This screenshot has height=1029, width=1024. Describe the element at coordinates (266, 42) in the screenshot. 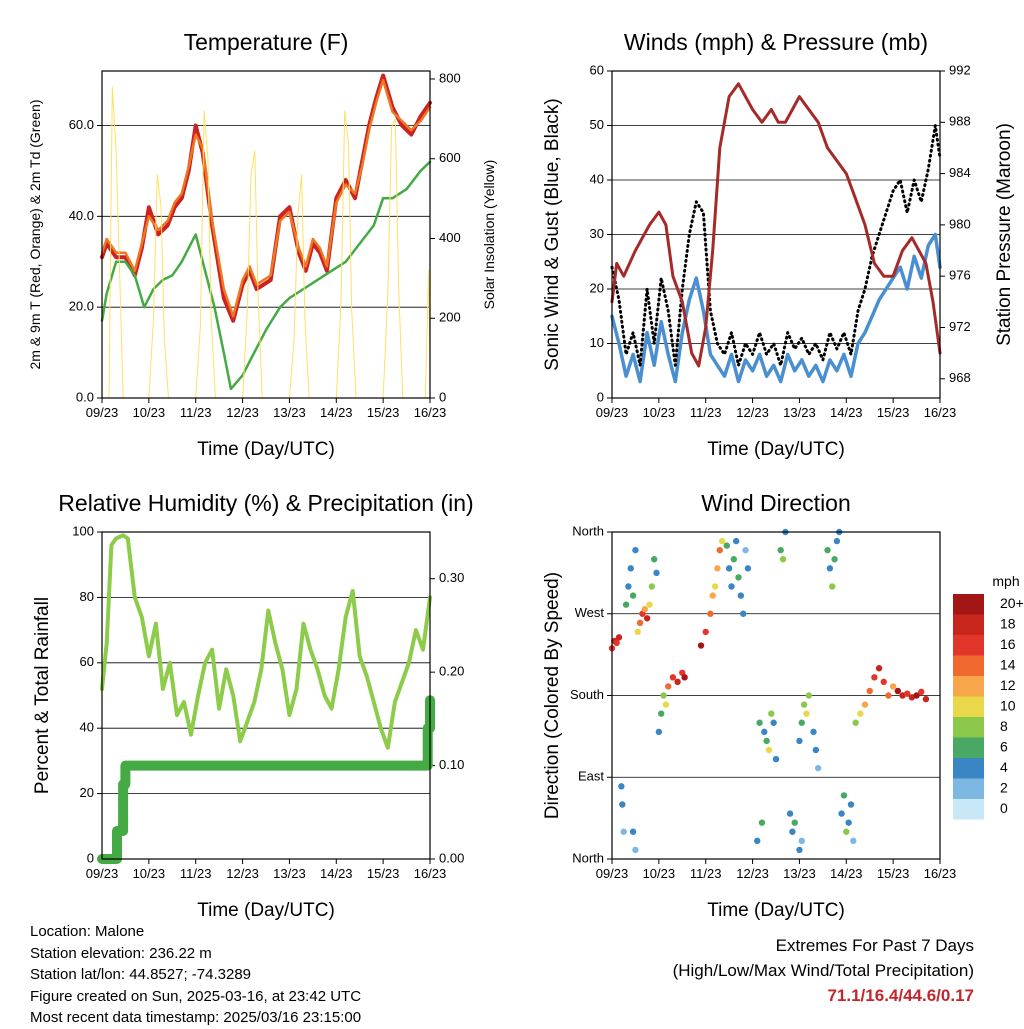

I see `temperature-title: Temperature (F)` at that location.